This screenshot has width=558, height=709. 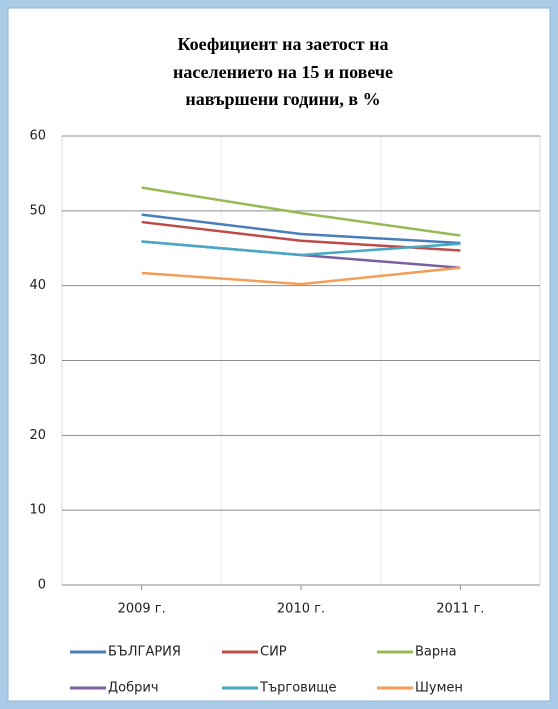 What do you see at coordinates (37, 210) in the screenshot?
I see `y-tick-label: 50` at bounding box center [37, 210].